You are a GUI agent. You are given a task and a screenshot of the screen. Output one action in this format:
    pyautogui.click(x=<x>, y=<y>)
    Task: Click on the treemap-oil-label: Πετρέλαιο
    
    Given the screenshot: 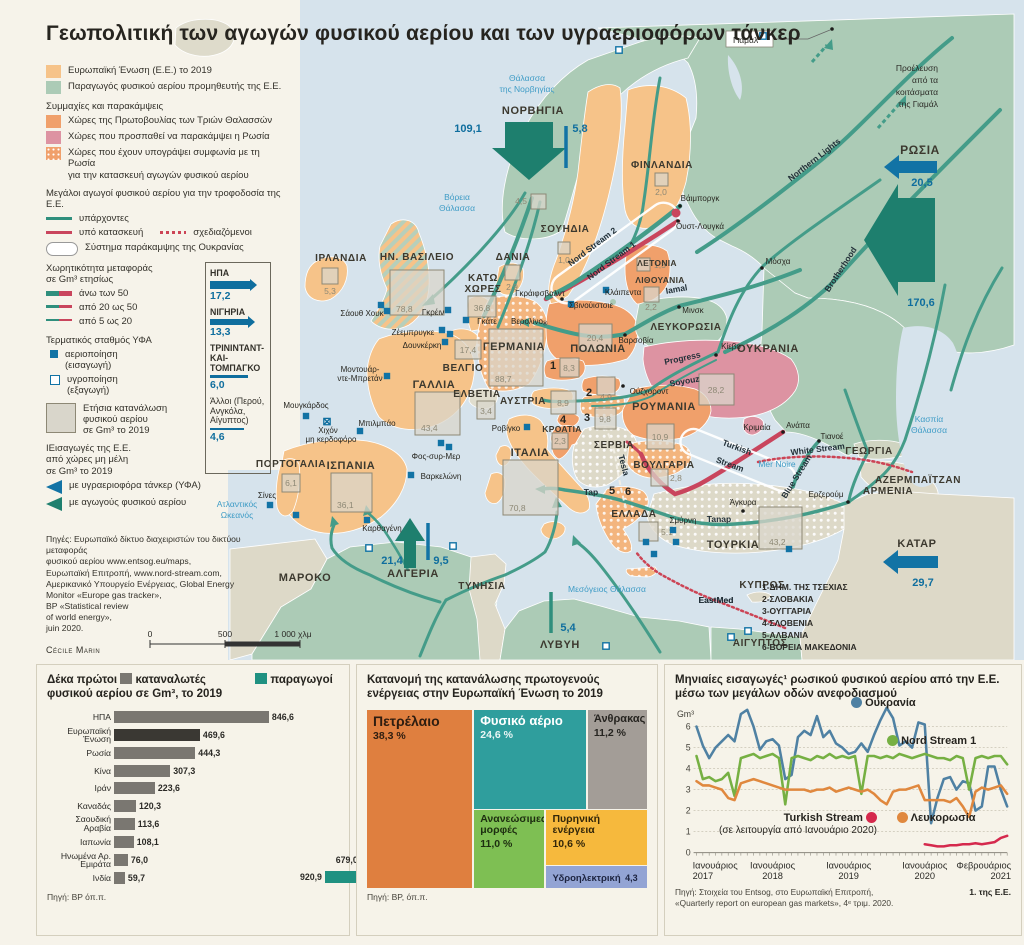 What is the action you would take?
    pyautogui.click(x=406, y=720)
    